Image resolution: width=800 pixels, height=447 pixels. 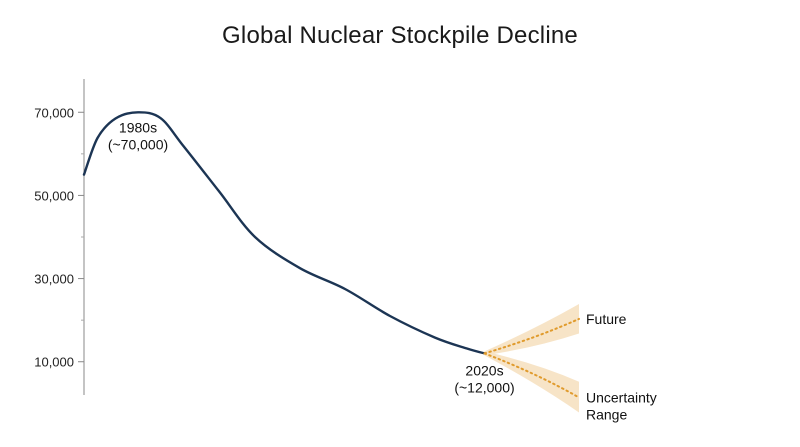 What do you see at coordinates (484, 378) in the screenshot?
I see `point-annotation: 2020s (~12,000)` at bounding box center [484, 378].